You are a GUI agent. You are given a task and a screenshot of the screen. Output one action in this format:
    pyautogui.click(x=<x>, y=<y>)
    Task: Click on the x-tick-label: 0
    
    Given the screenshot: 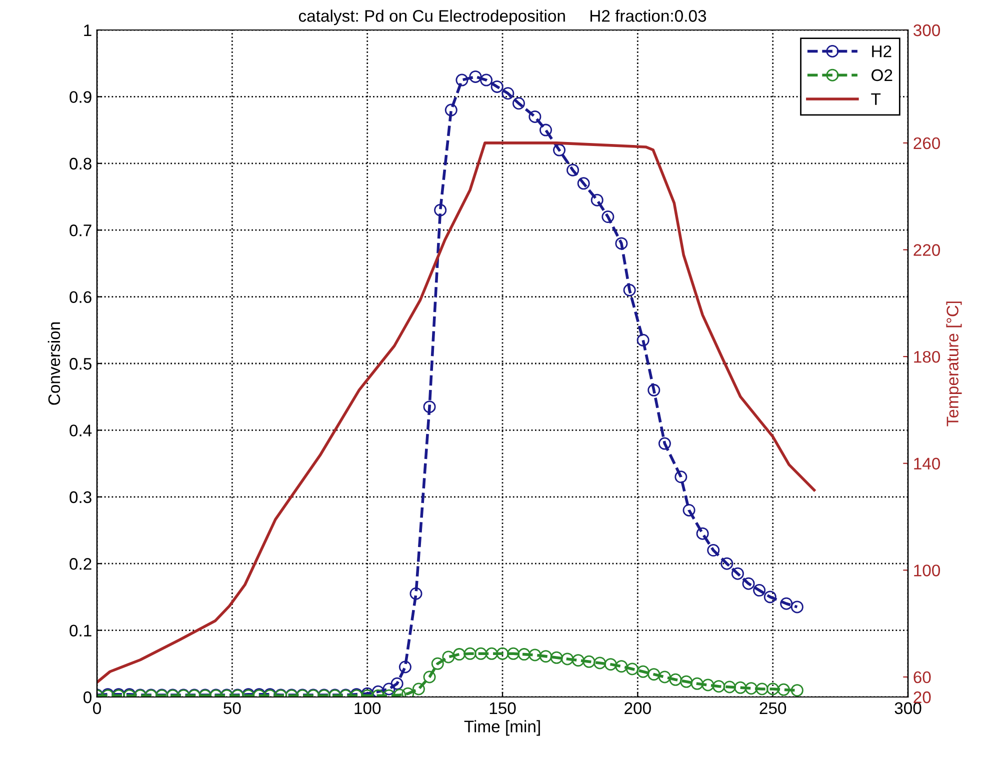 What is the action you would take?
    pyautogui.click(x=97, y=708)
    